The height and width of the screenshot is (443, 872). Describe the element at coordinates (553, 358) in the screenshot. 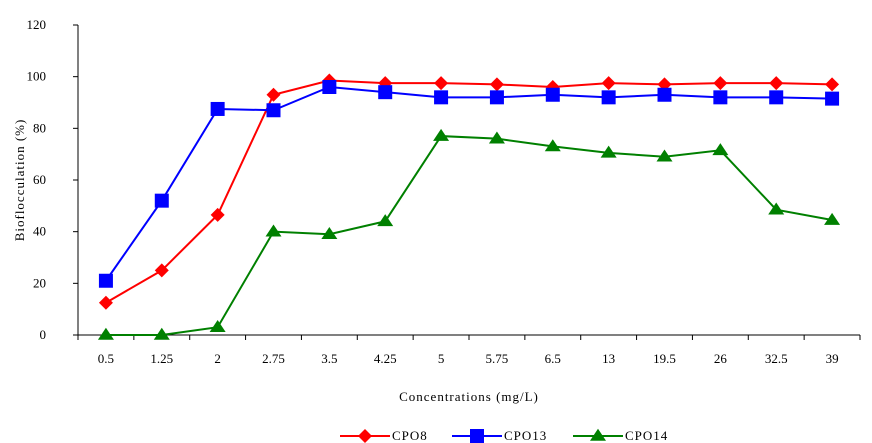

I see `x-tick-label: 6.5` at that location.